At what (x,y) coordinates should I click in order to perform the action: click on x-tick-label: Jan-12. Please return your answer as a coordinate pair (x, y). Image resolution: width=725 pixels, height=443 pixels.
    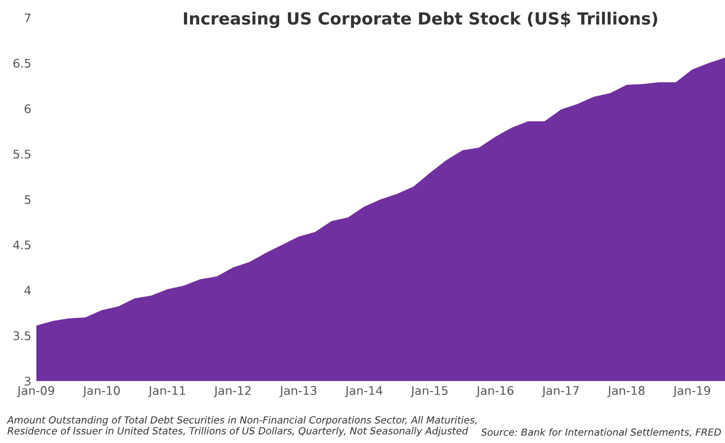
    Looking at the image, I should click on (232, 392).